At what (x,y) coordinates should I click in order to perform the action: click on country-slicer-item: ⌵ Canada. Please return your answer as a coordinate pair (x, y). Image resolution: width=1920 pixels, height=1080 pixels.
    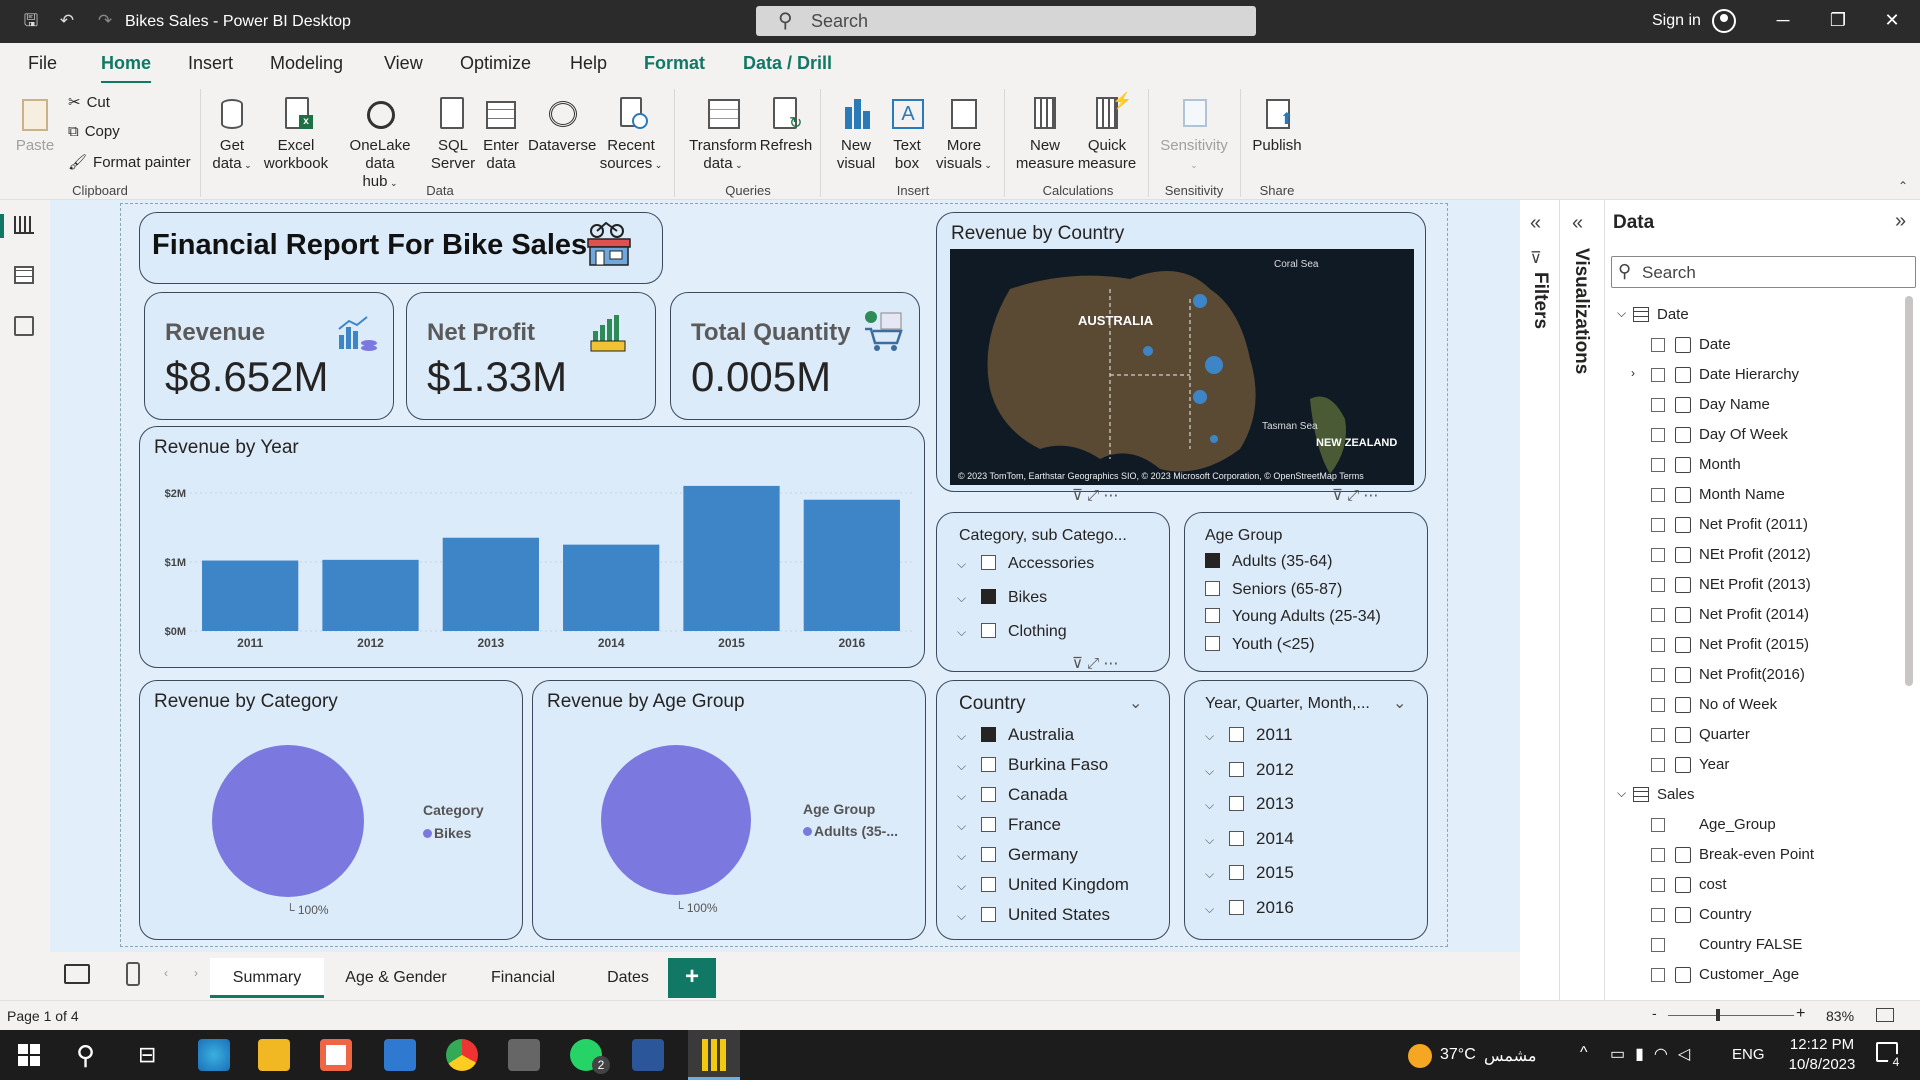
    Looking at the image, I should click on (1012, 795).